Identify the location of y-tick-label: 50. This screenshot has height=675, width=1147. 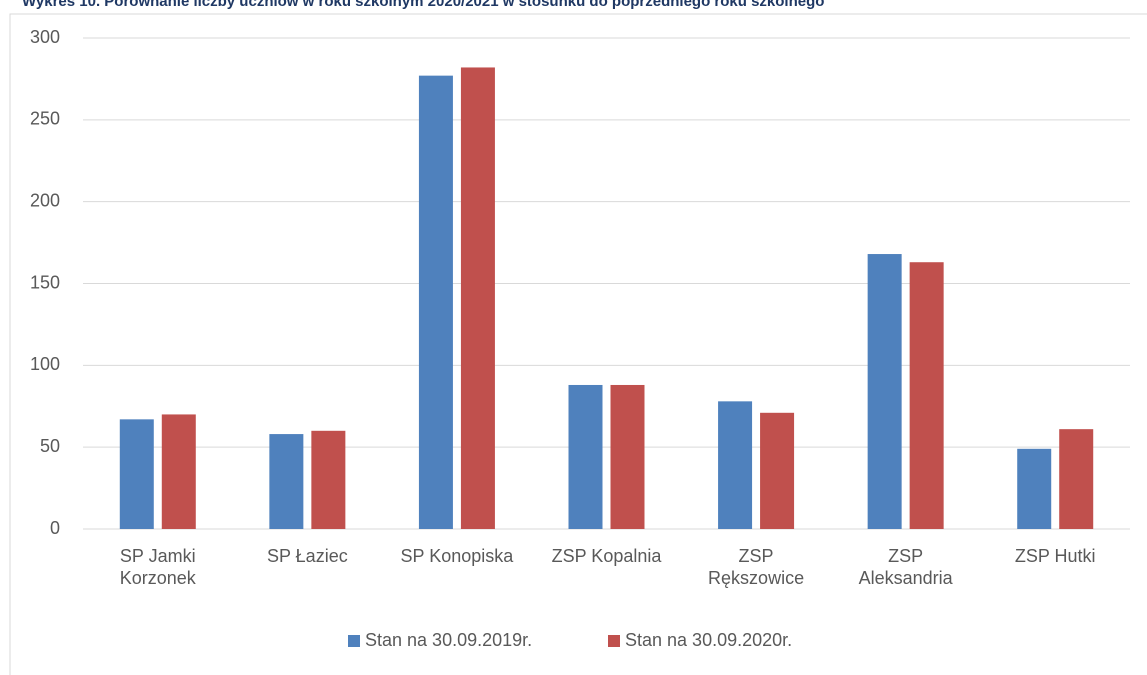
(50, 446).